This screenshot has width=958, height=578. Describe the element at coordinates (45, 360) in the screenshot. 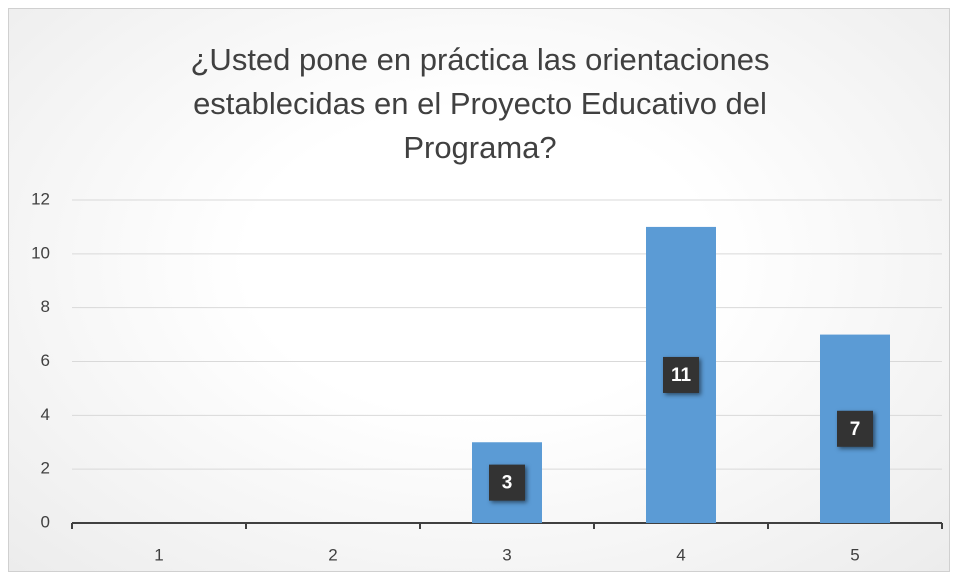

I see `y-tick-label: 6` at that location.